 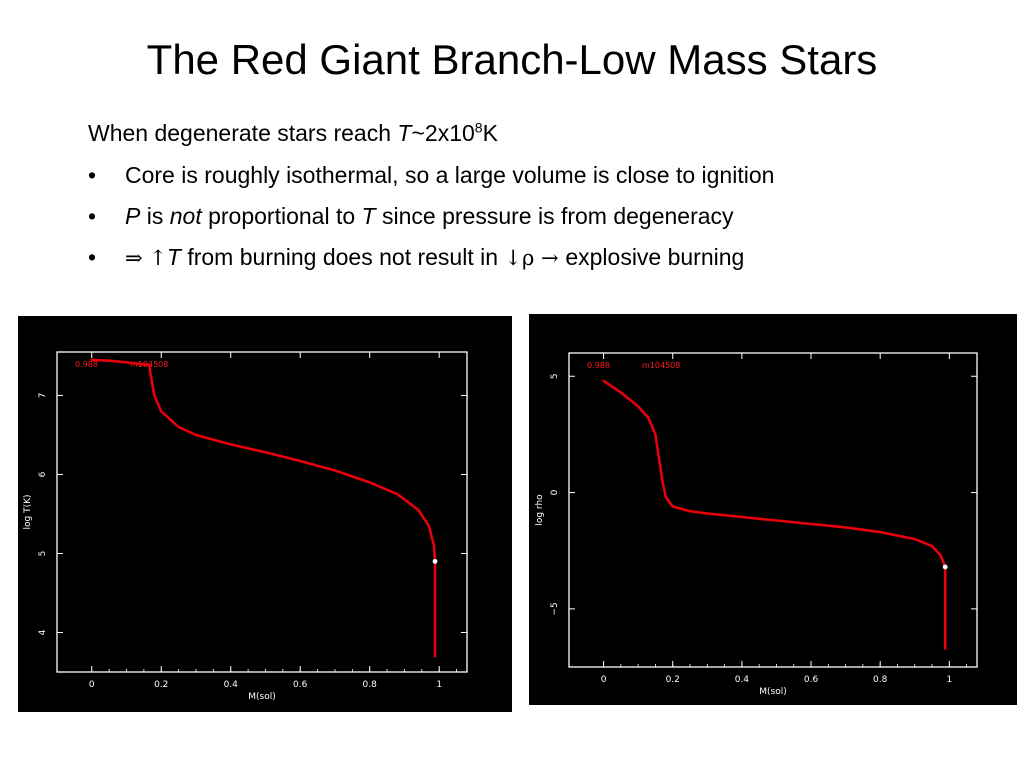 I want to click on var-p: P, so click(x=133, y=216).